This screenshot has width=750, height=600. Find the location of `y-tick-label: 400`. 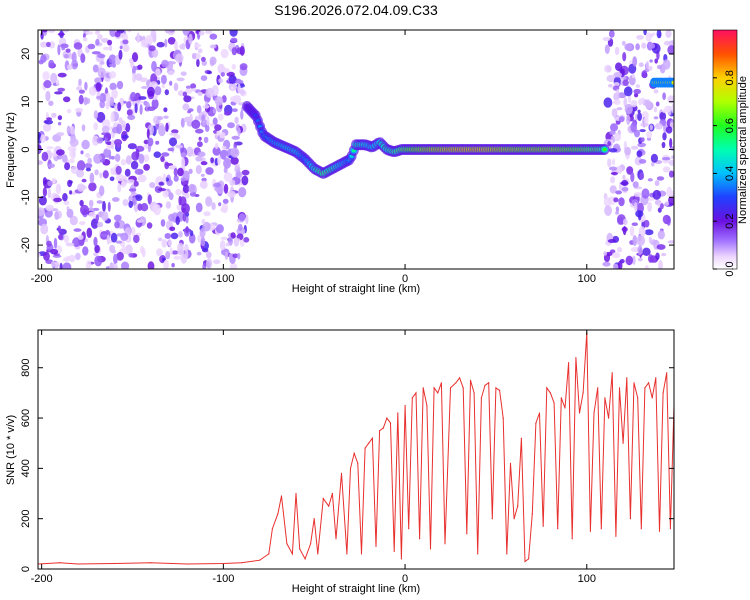

y-tick-label: 400 is located at coordinates (26, 468).